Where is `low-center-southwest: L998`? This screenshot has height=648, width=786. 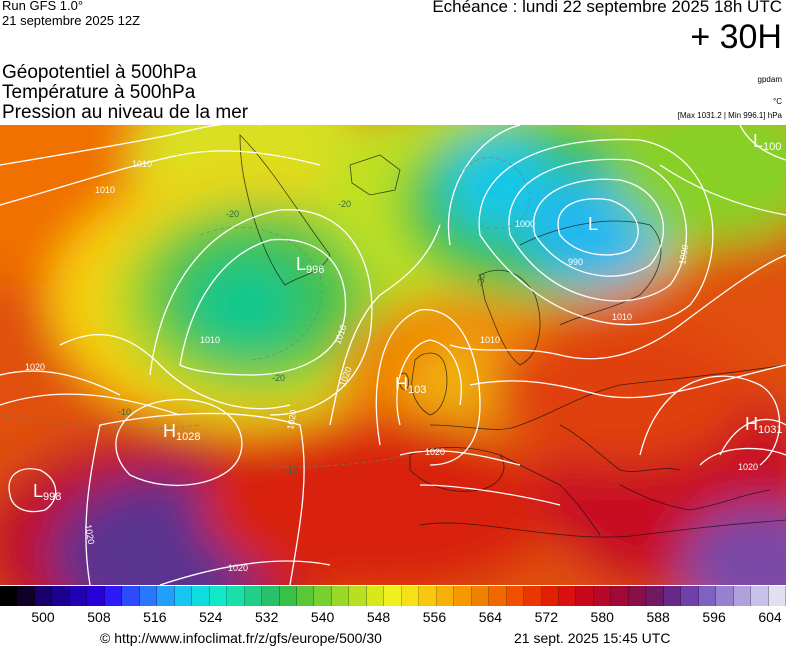 low-center-southwest: L998 is located at coordinates (47, 492).